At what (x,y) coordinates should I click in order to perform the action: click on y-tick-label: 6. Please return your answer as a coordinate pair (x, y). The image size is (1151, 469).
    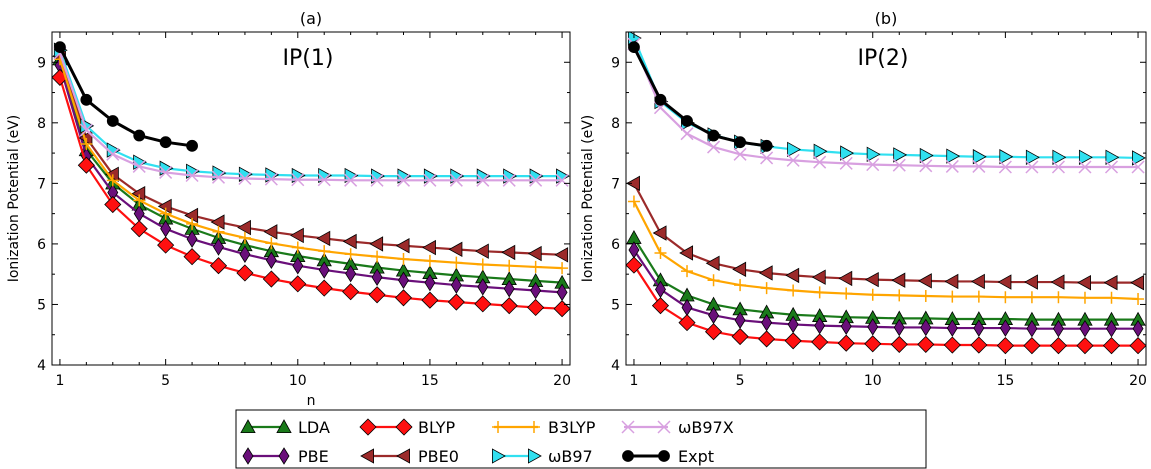
    Looking at the image, I should click on (615, 245).